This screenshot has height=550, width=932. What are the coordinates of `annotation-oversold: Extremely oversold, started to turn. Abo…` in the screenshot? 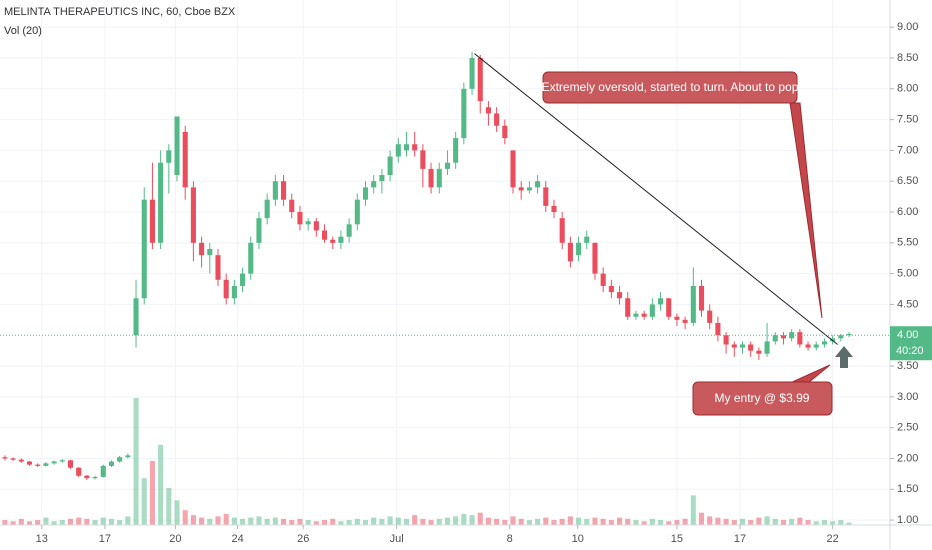 It's located at (682, 195).